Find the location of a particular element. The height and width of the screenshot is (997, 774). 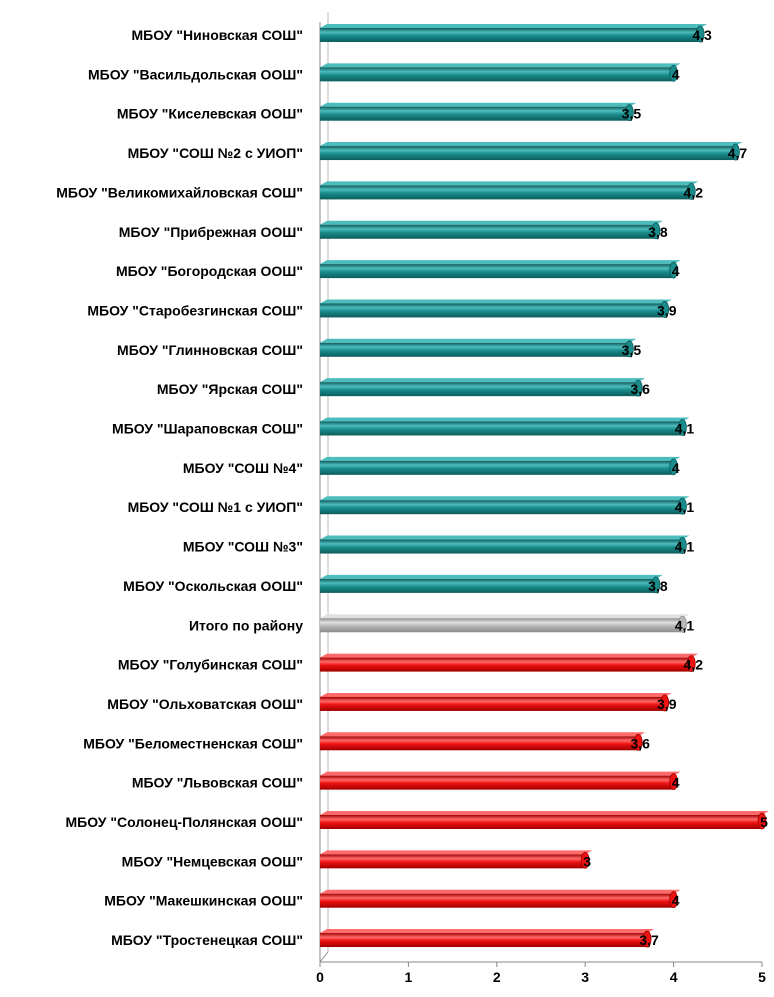

category-label: МБОУ "Ниновская СОШ" is located at coordinates (217, 35).